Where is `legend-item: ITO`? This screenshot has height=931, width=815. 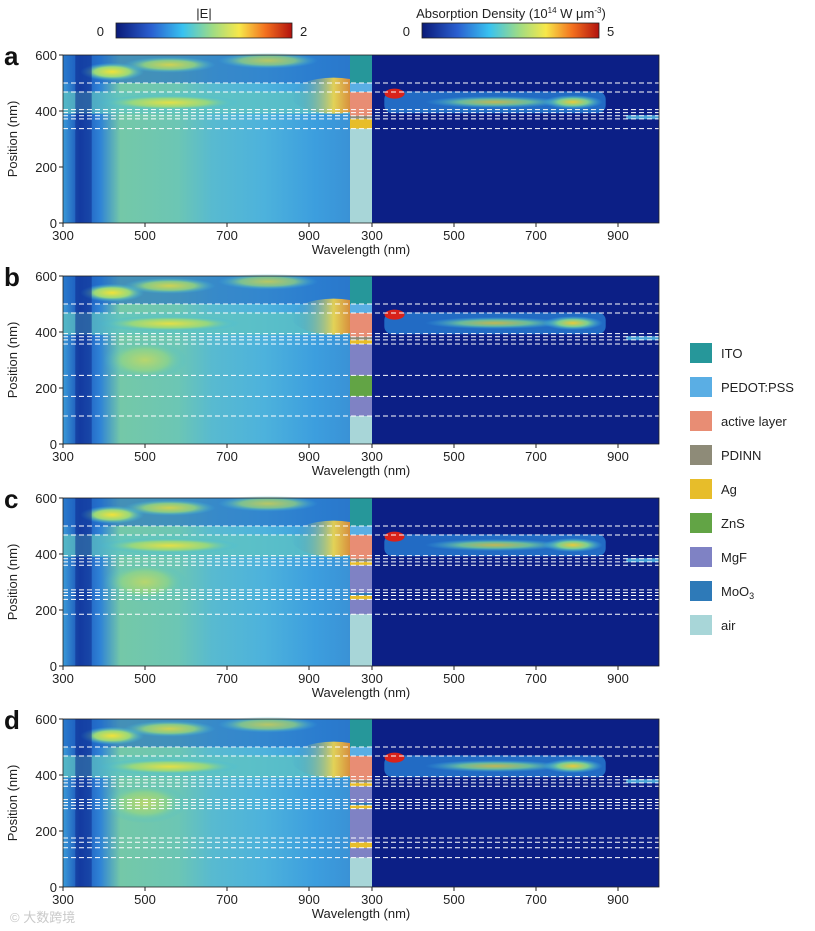 legend-item: ITO is located at coordinates (716, 353).